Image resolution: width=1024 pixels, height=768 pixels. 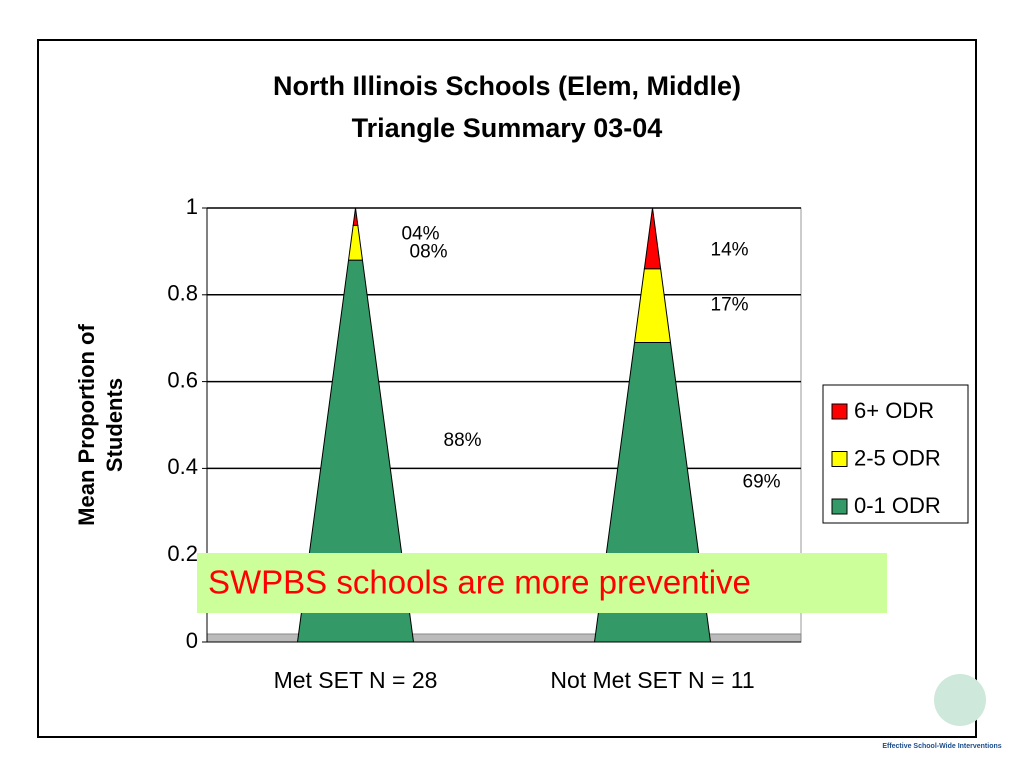 I want to click on y-label-line: Students, so click(x=114, y=425).